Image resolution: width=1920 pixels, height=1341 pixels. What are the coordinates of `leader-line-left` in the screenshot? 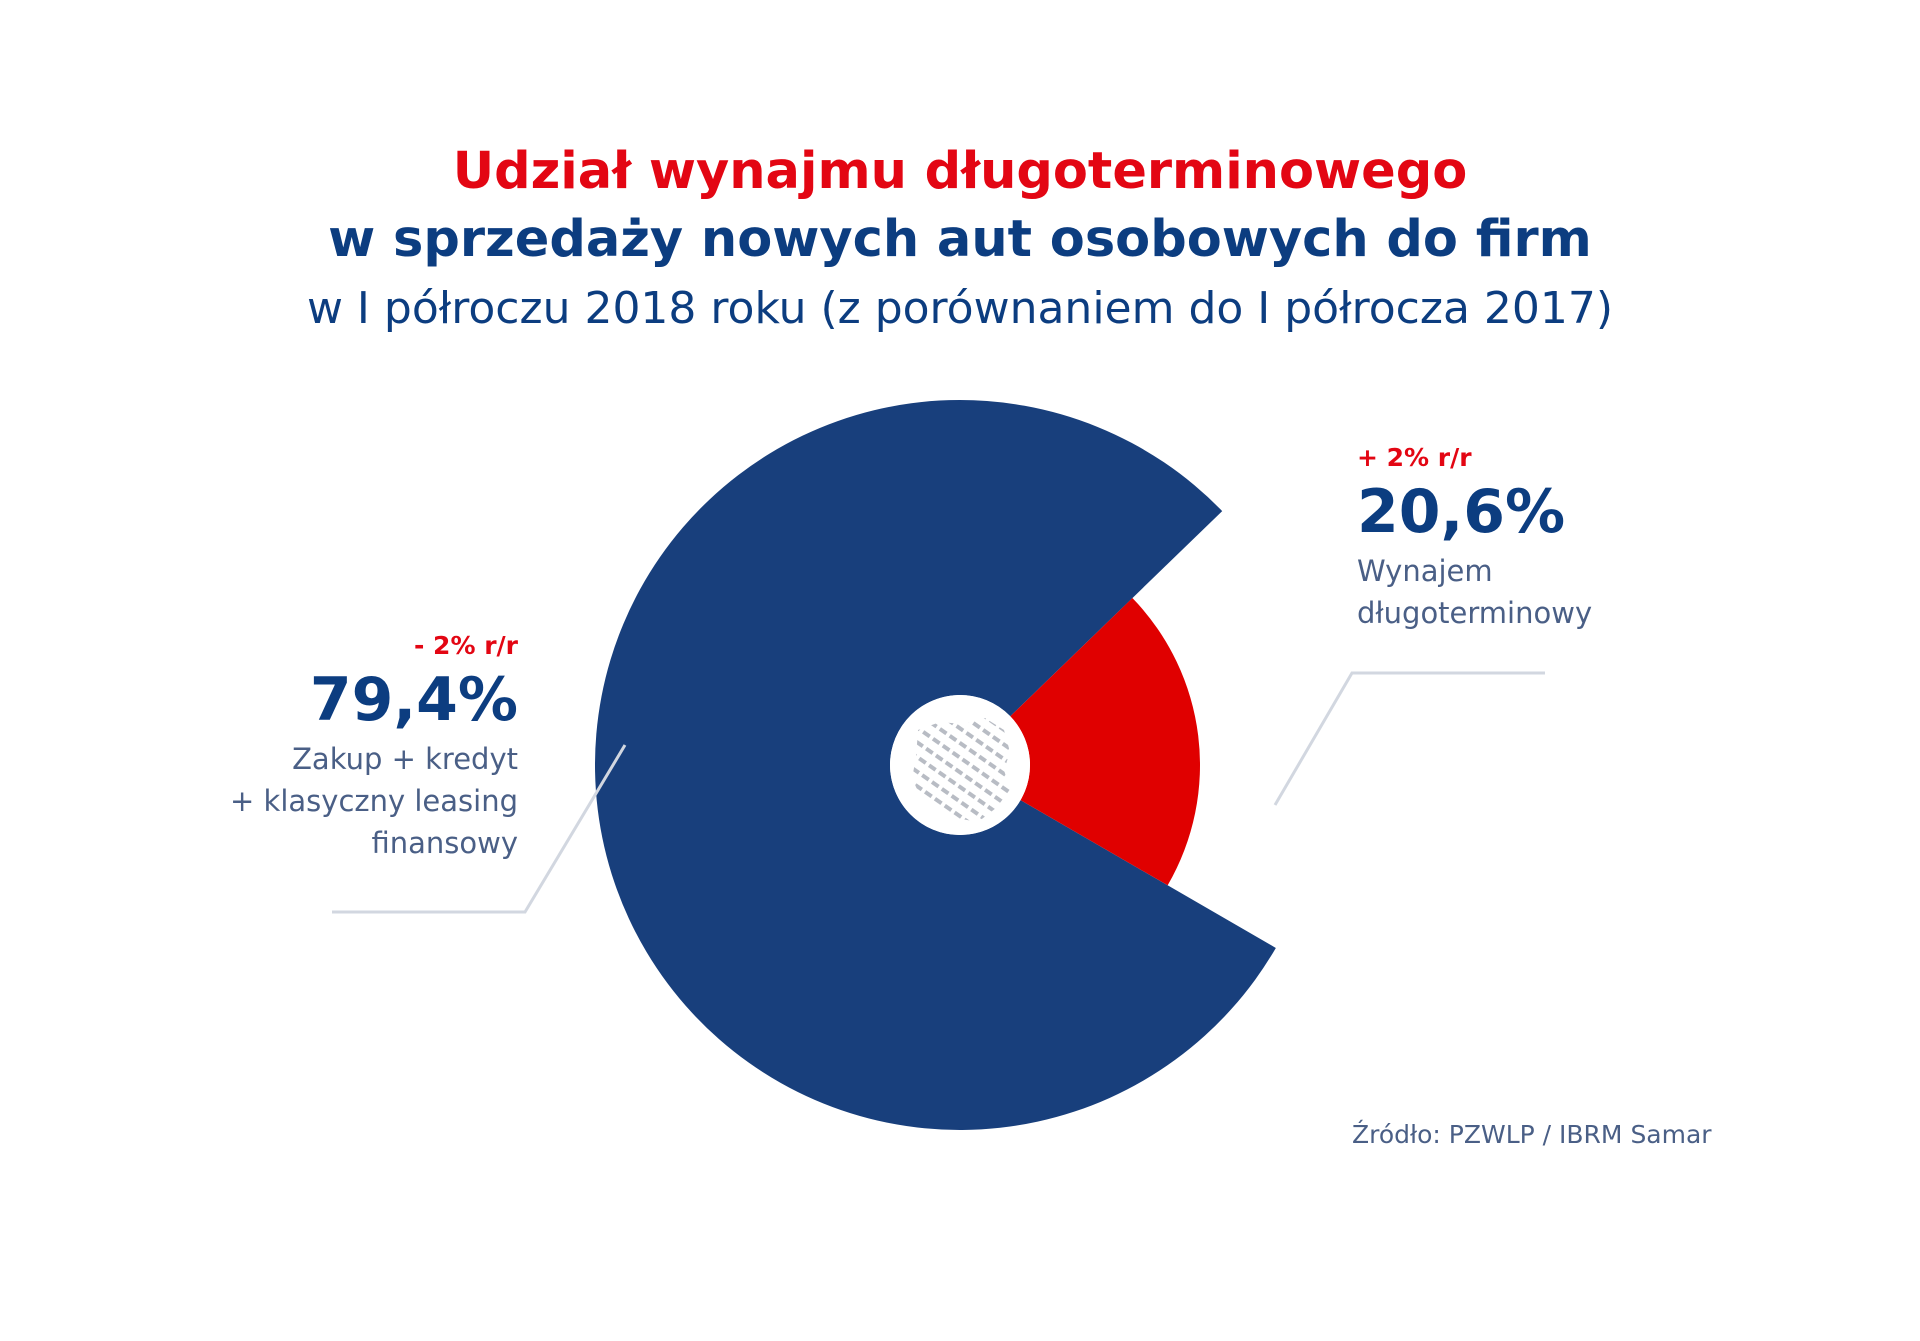 It's located at (479, 829).